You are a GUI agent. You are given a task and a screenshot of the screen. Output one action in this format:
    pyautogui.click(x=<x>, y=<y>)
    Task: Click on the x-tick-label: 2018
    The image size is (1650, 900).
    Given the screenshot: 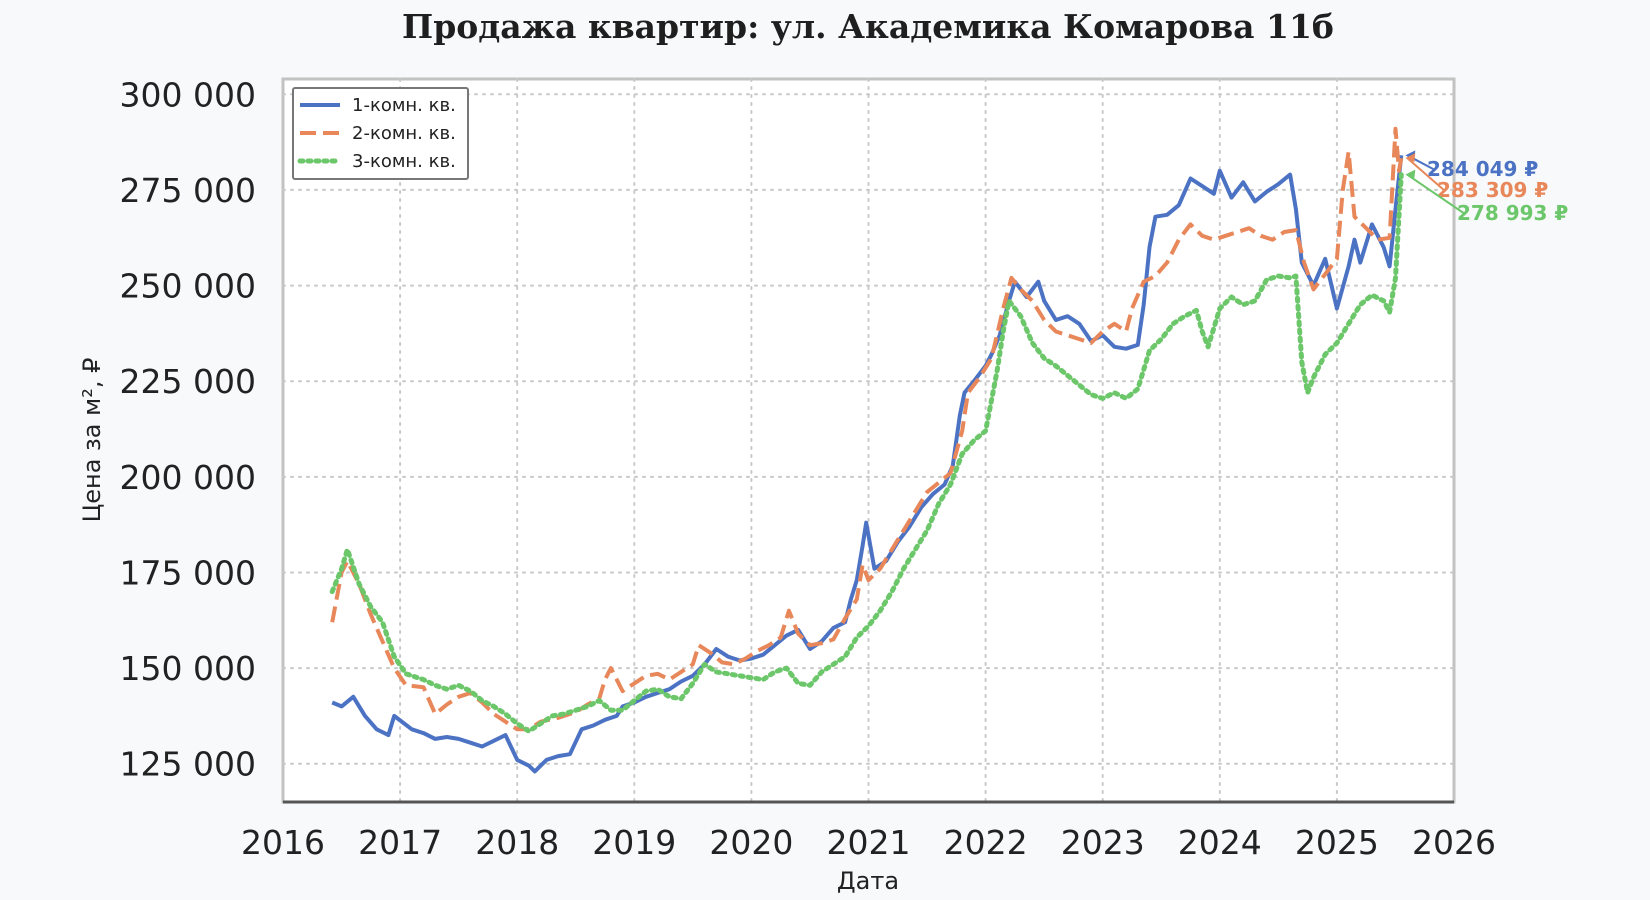 What is the action you would take?
    pyautogui.click(x=517, y=842)
    